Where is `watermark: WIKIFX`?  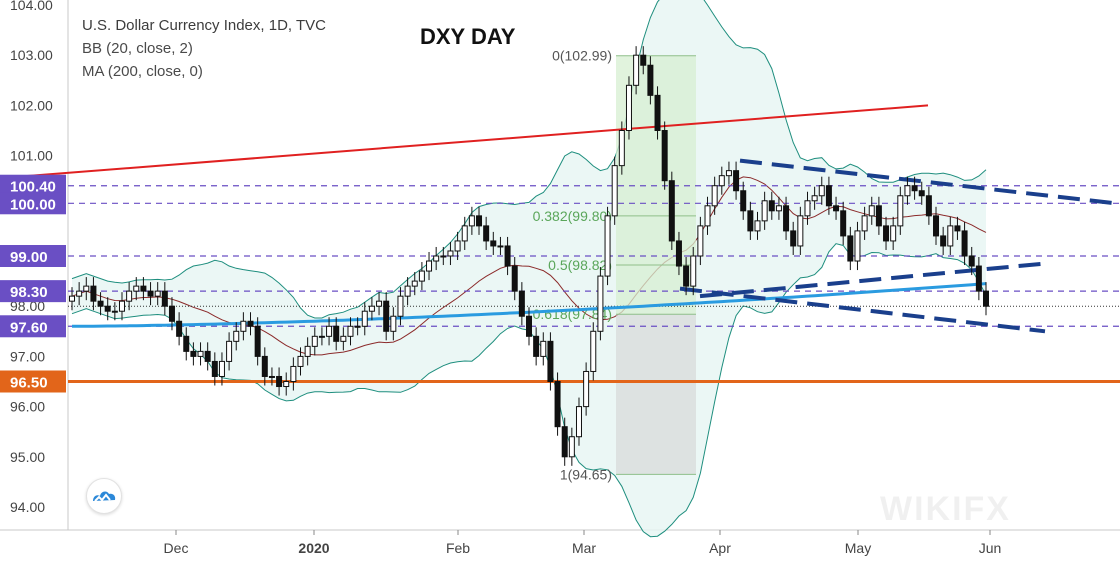 watermark: WIKIFX is located at coordinates (945, 509).